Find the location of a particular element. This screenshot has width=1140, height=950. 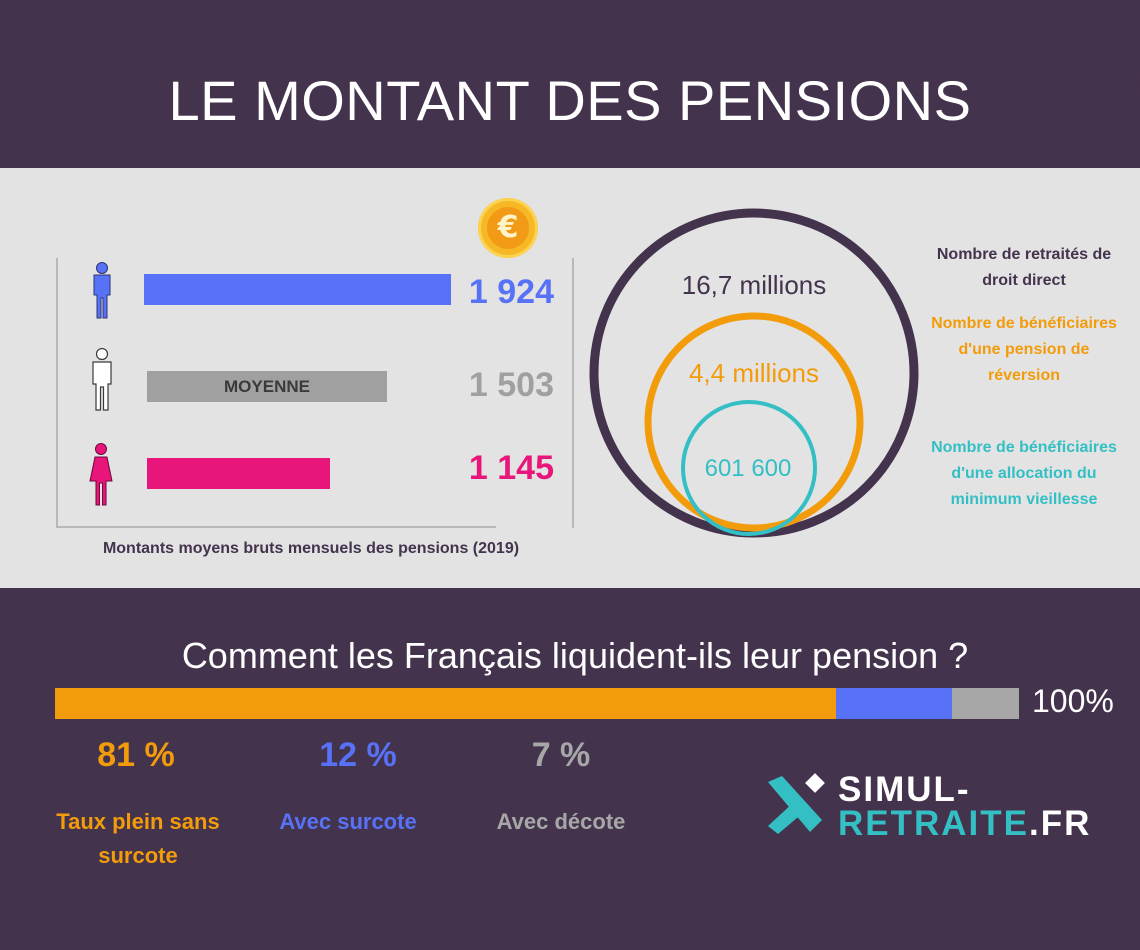

bar-average is located at coordinates (267, 386).